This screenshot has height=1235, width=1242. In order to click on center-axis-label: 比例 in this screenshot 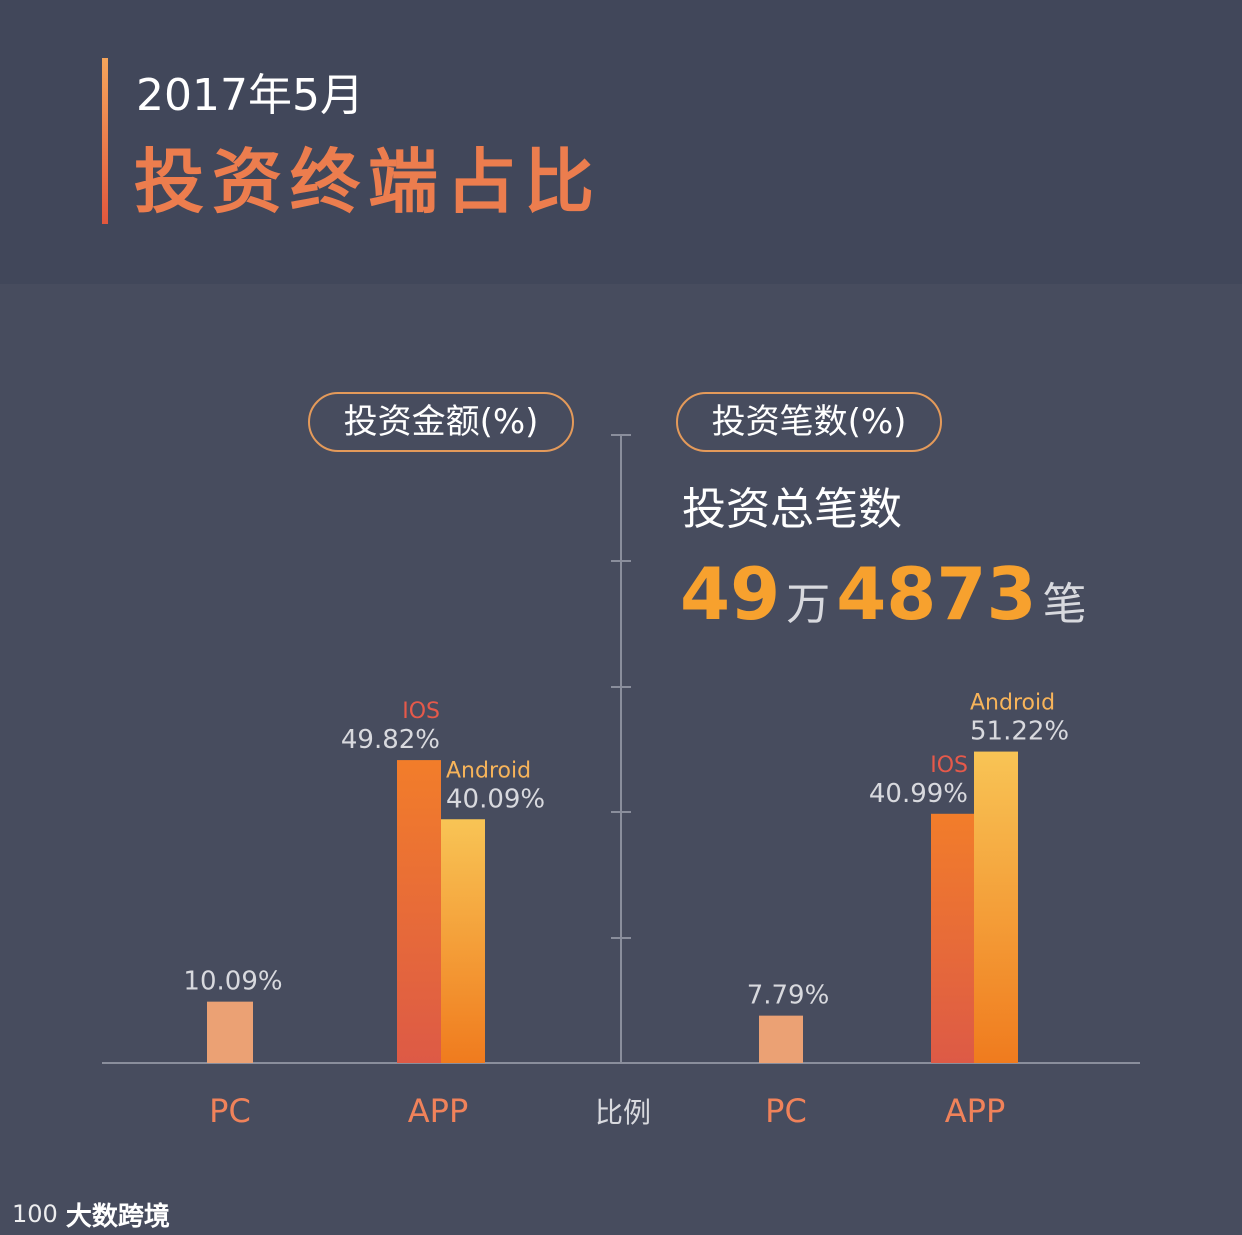, I will do `click(623, 1112)`.